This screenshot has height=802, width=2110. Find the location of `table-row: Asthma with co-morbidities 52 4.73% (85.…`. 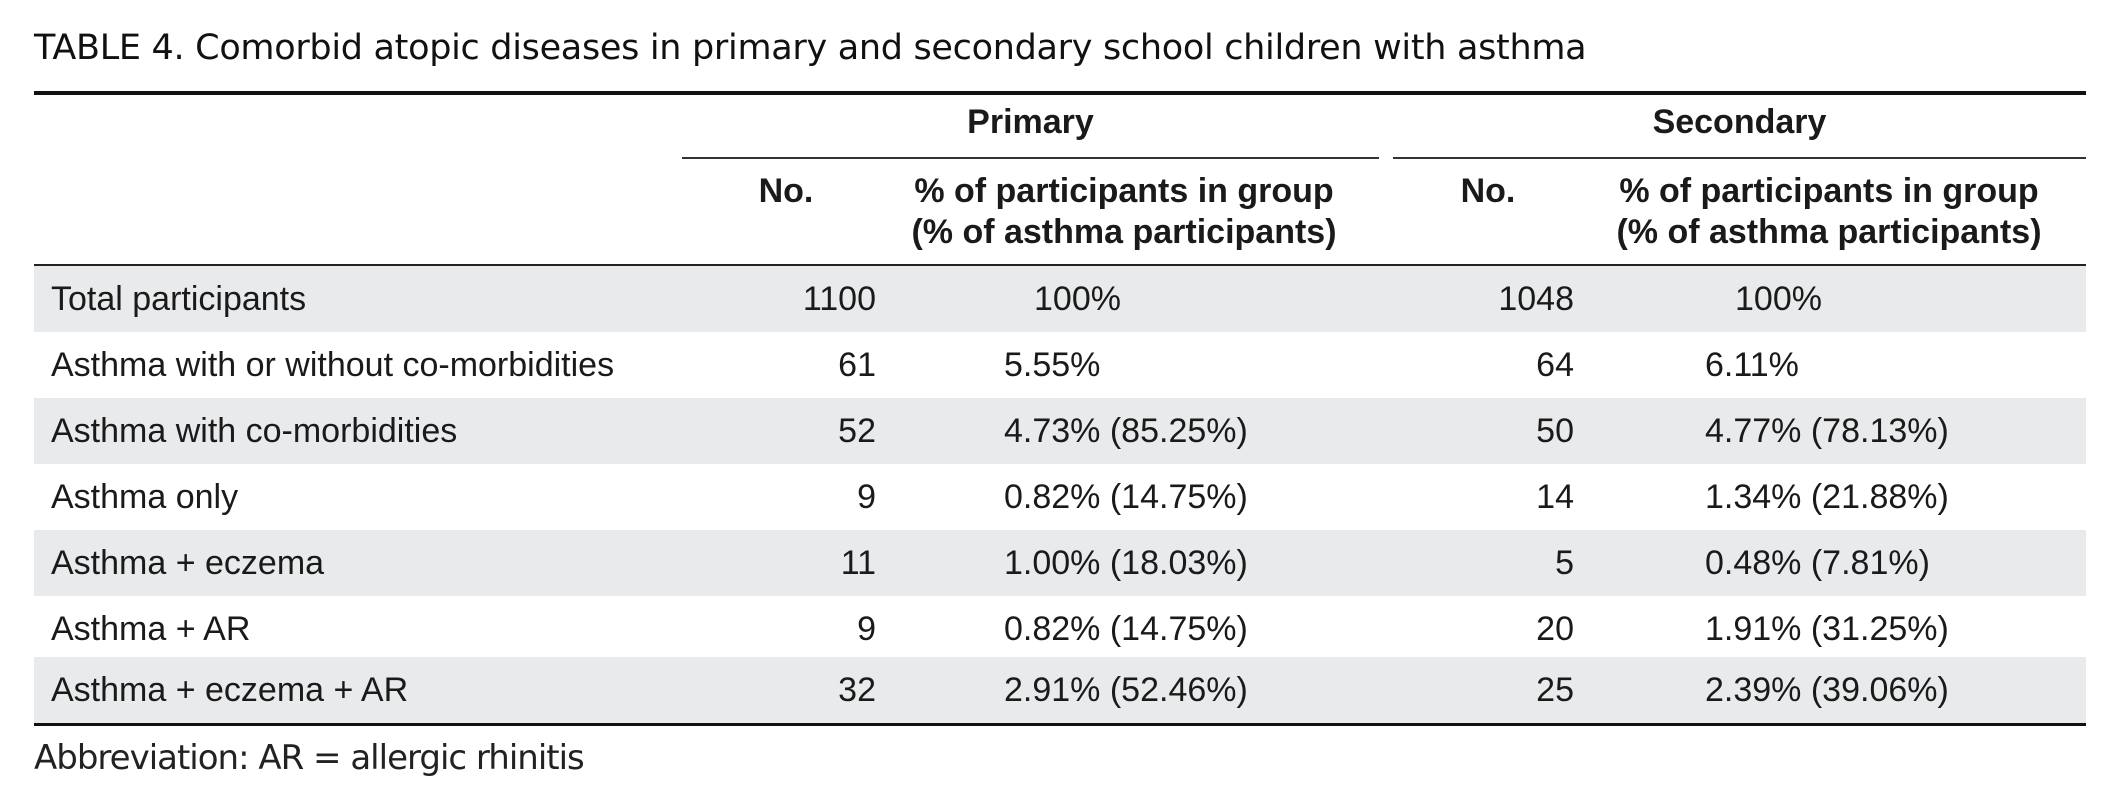

table-row: Asthma with co-morbidities 52 4.73% (85.… is located at coordinates (1060, 431).